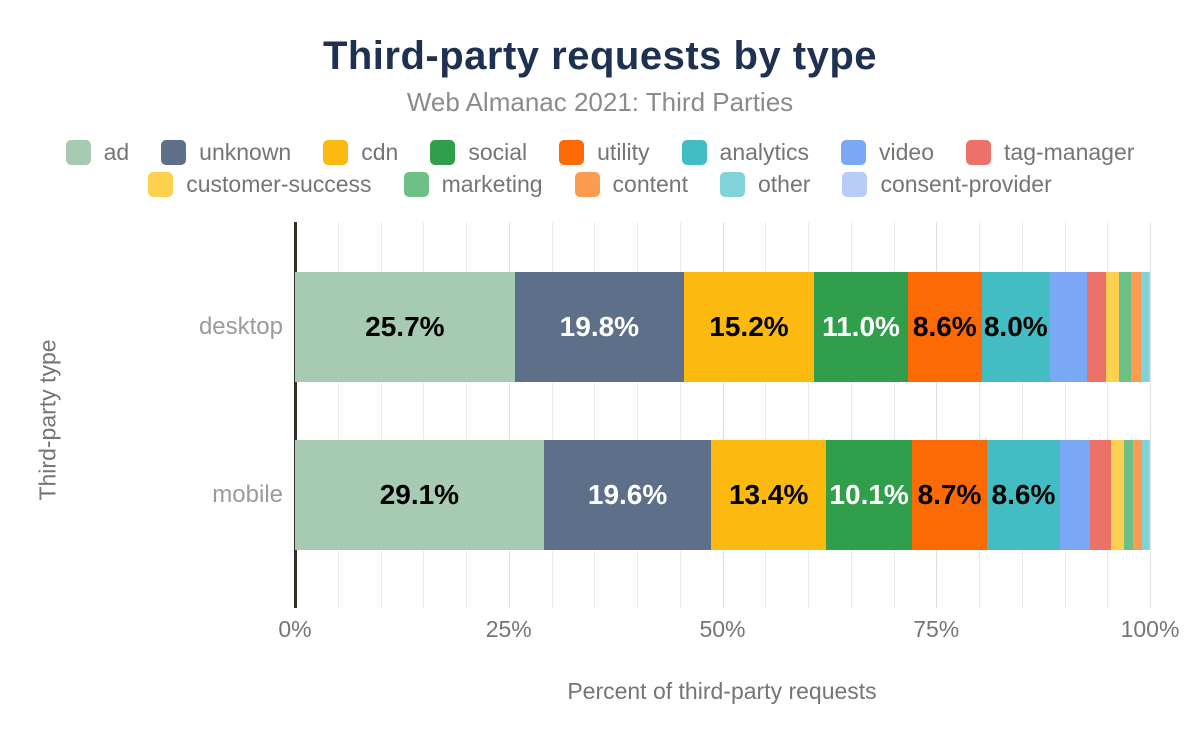 The image size is (1200, 742). What do you see at coordinates (508, 629) in the screenshot?
I see `x-tick-label: 25%` at bounding box center [508, 629].